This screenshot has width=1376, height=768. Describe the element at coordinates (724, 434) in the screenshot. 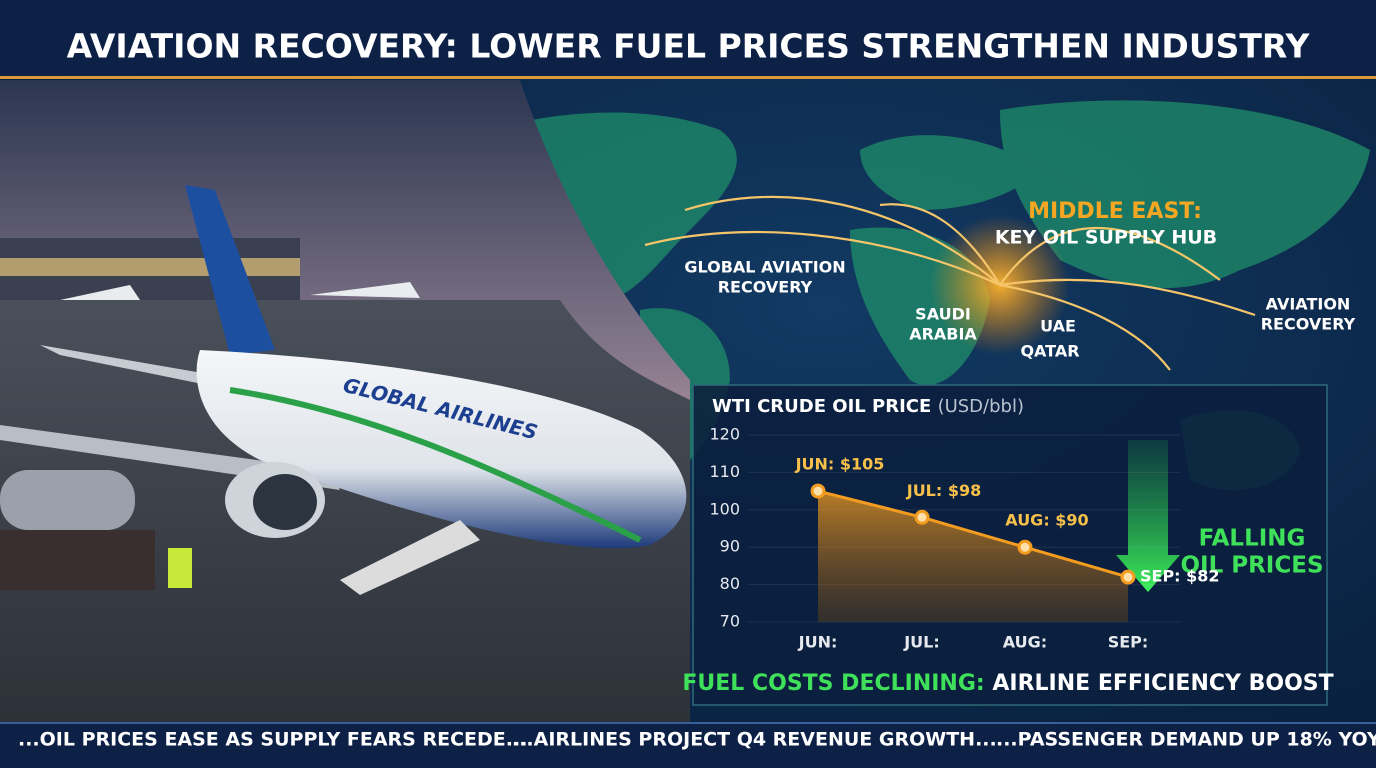

I see `y-tick-label: 120` at that location.